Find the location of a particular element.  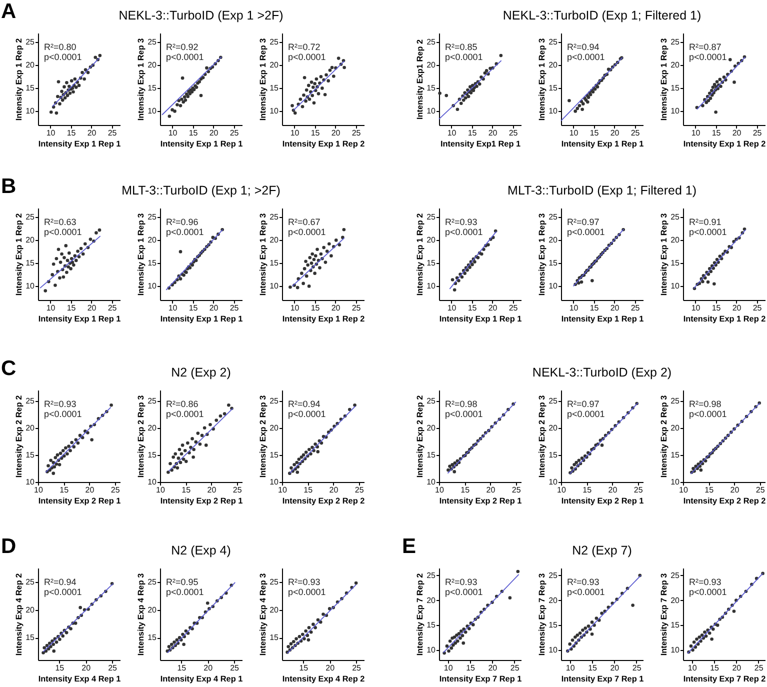

x-axis-title: Intensity Exp 4 Rep 1 is located at coordinates (202, 679).